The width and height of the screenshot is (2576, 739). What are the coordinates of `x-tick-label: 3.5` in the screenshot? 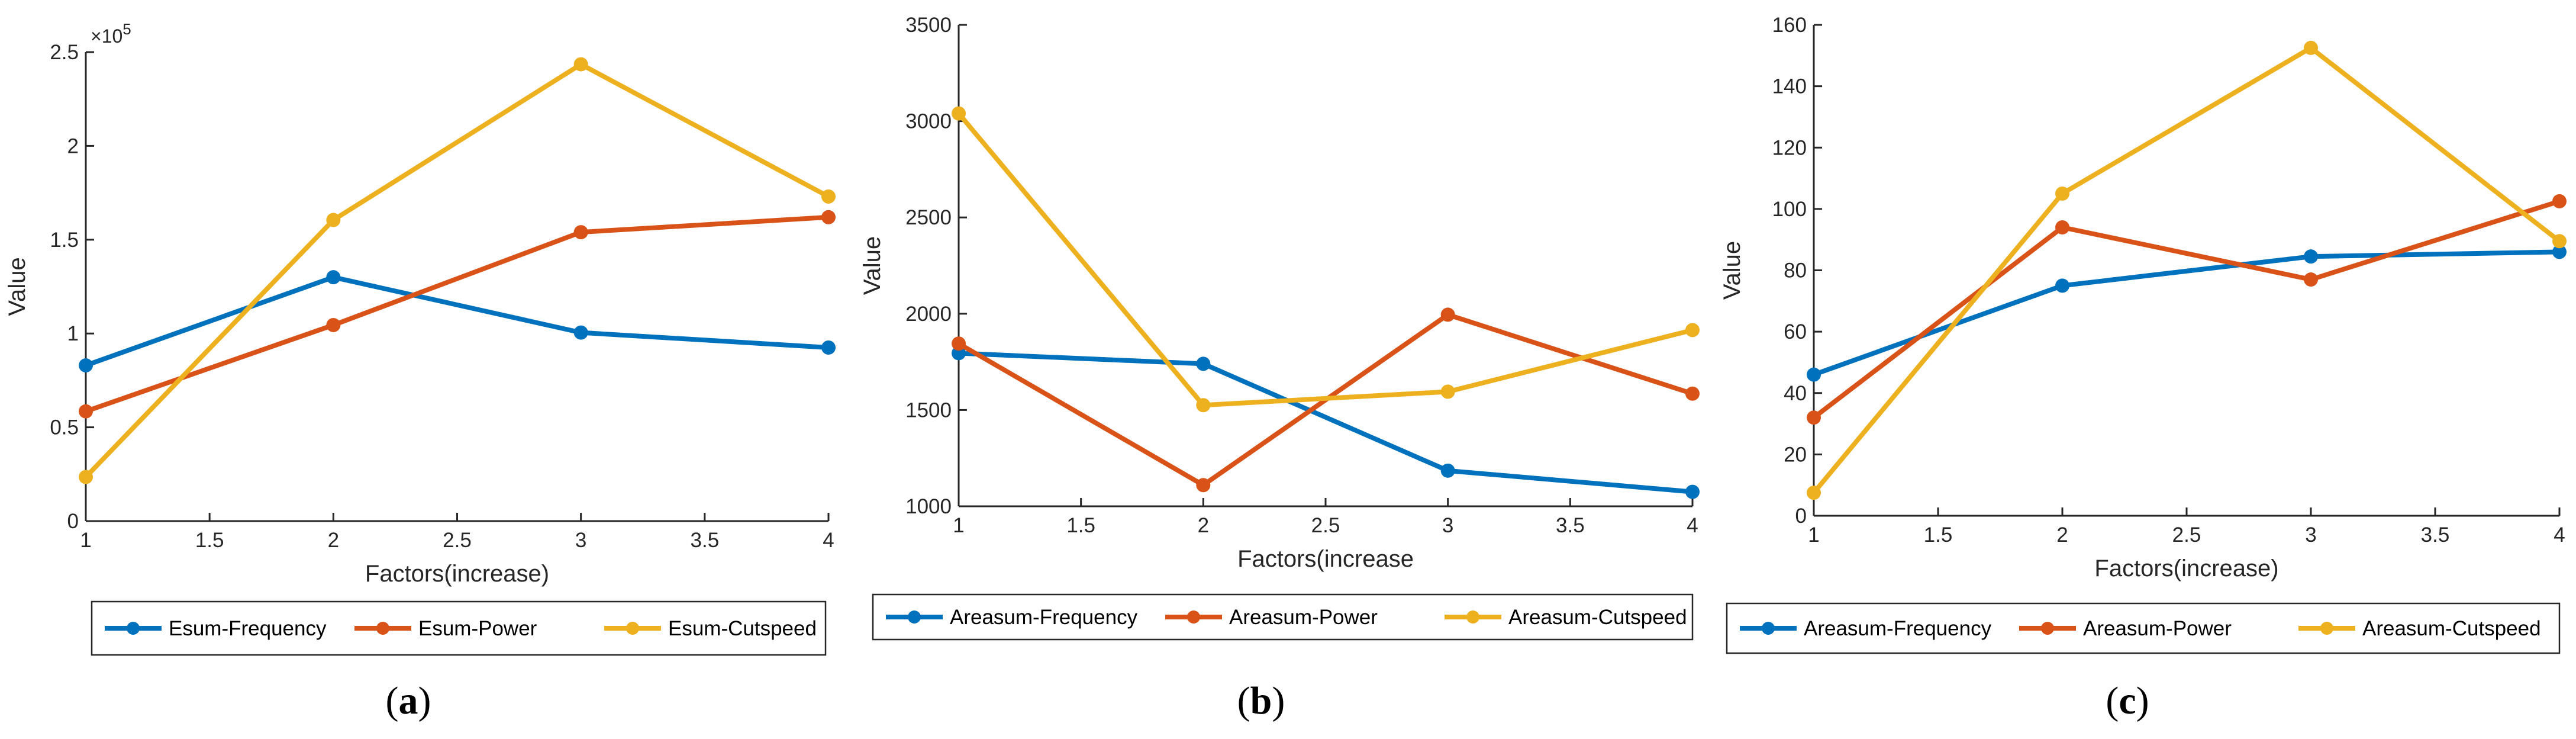 It's located at (2435, 535).